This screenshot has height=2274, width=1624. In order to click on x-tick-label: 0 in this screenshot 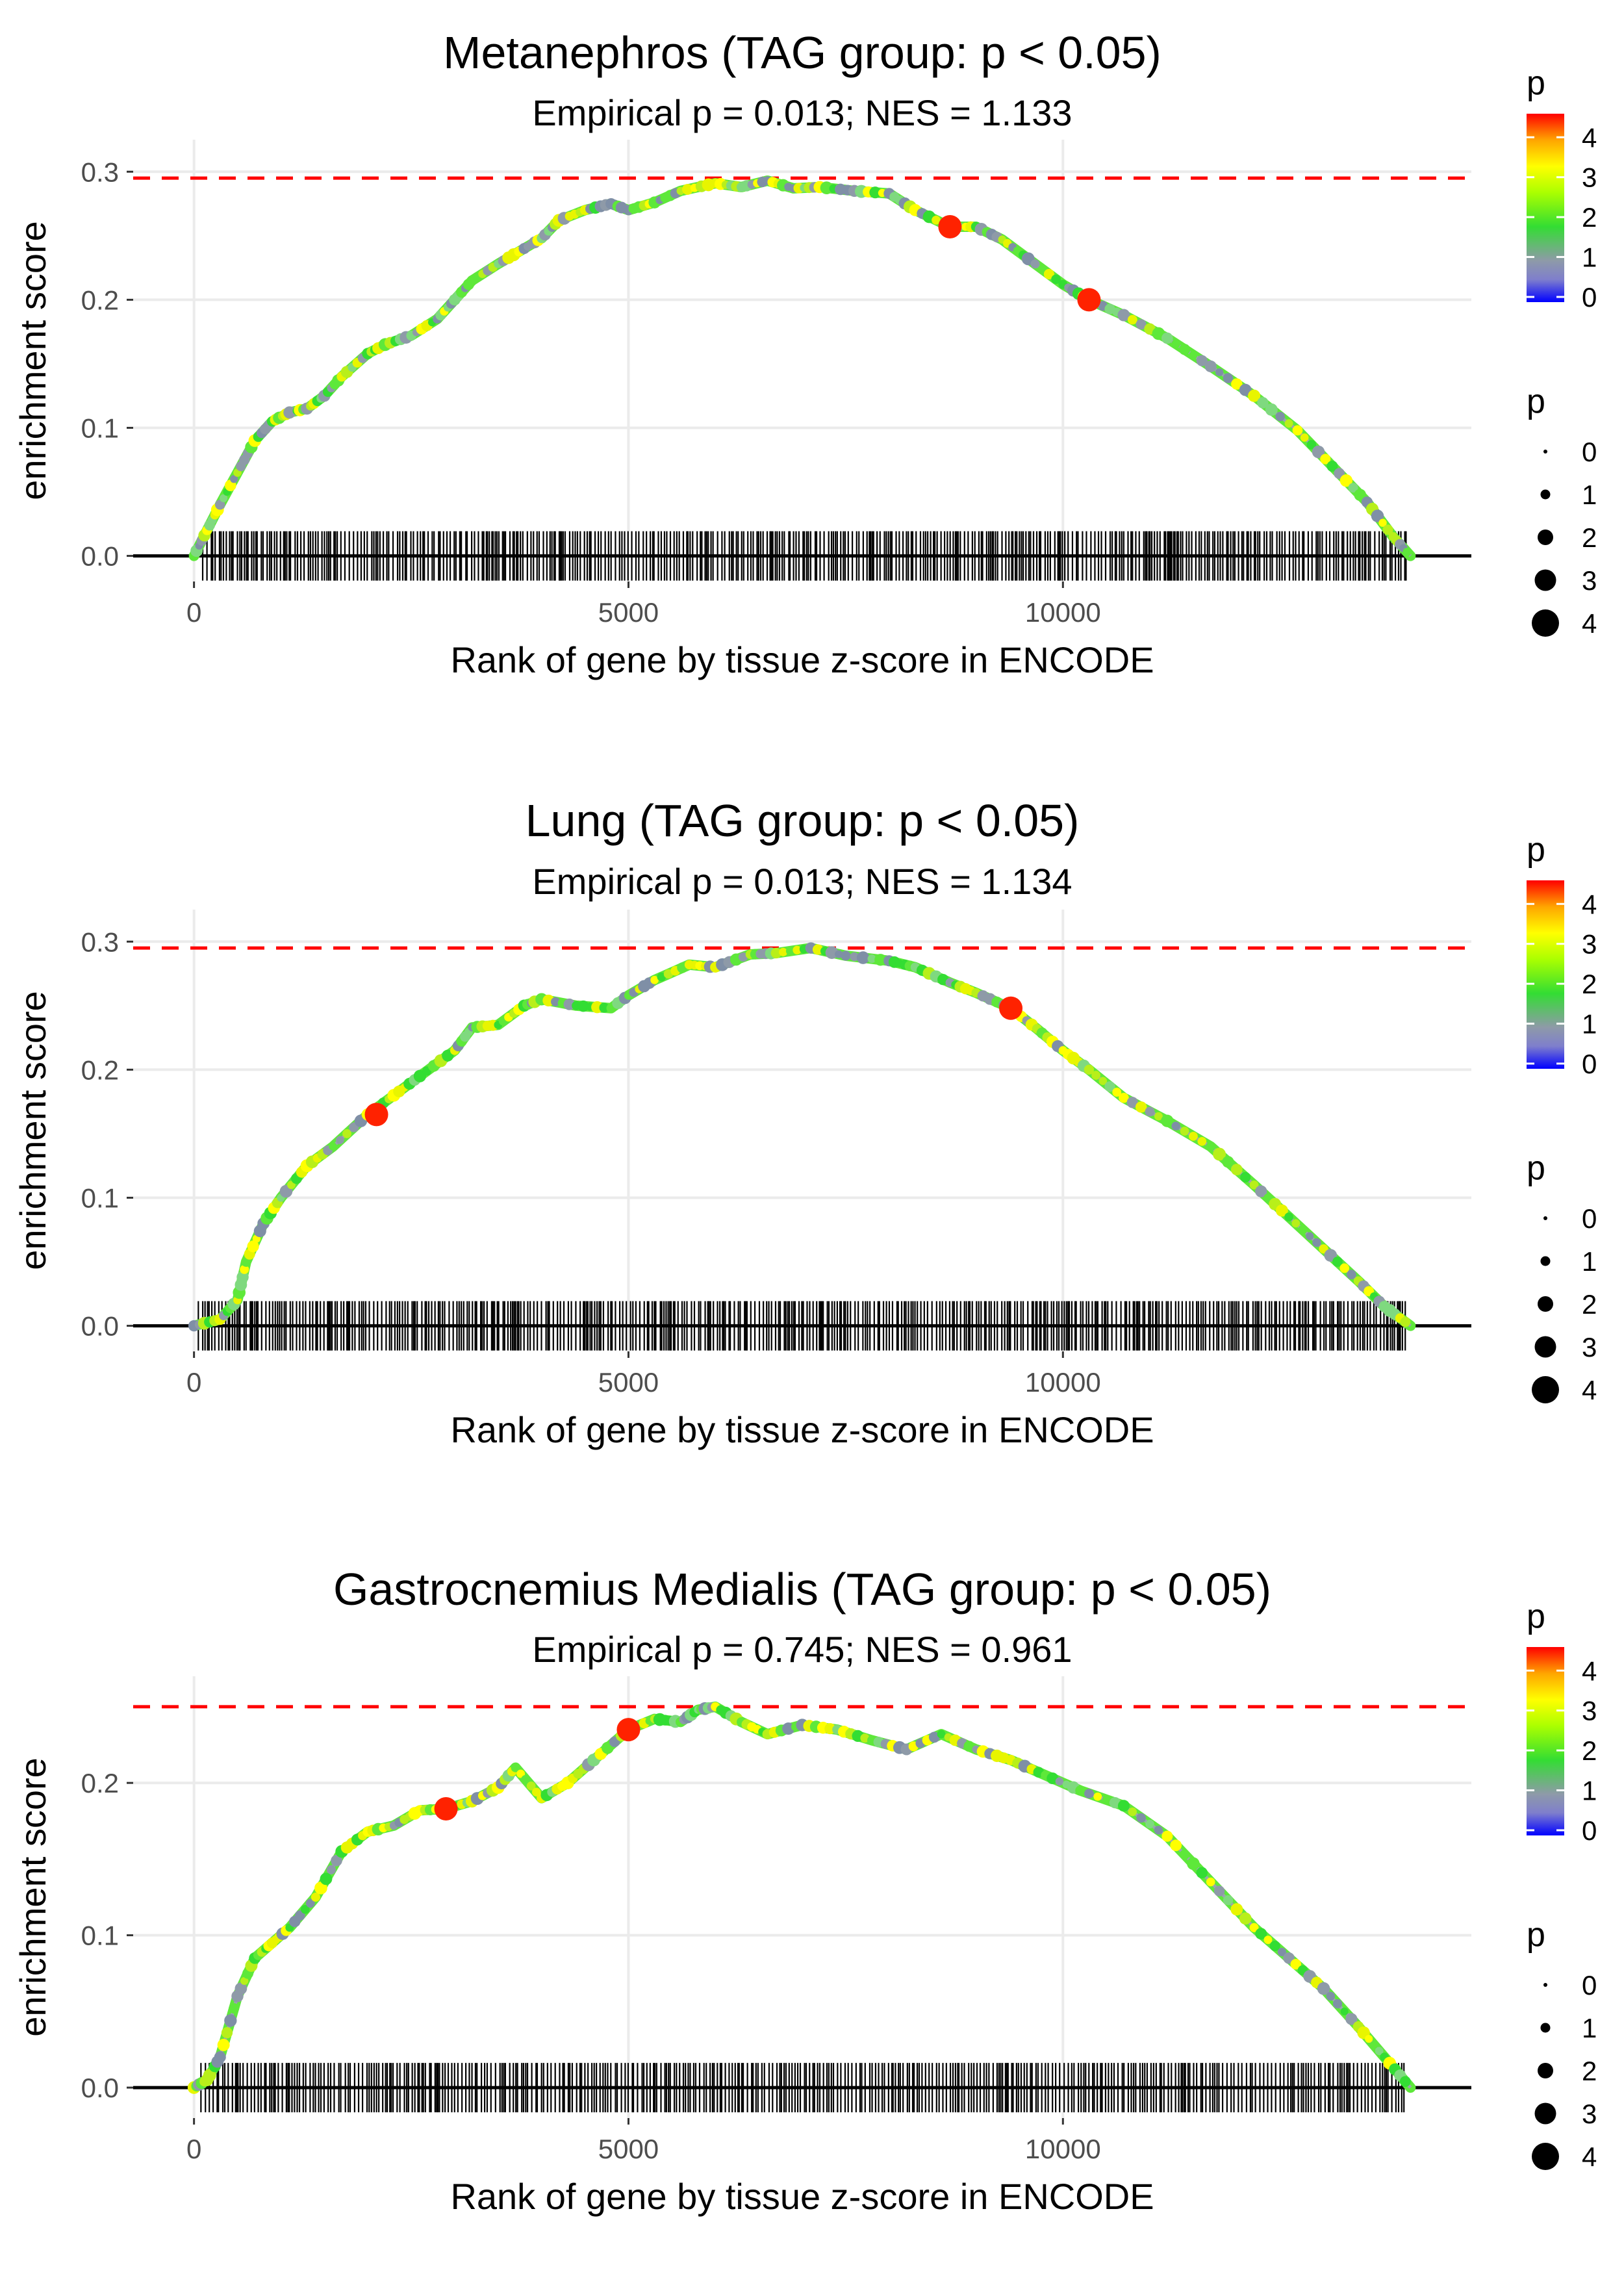, I will do `click(193, 2149)`.